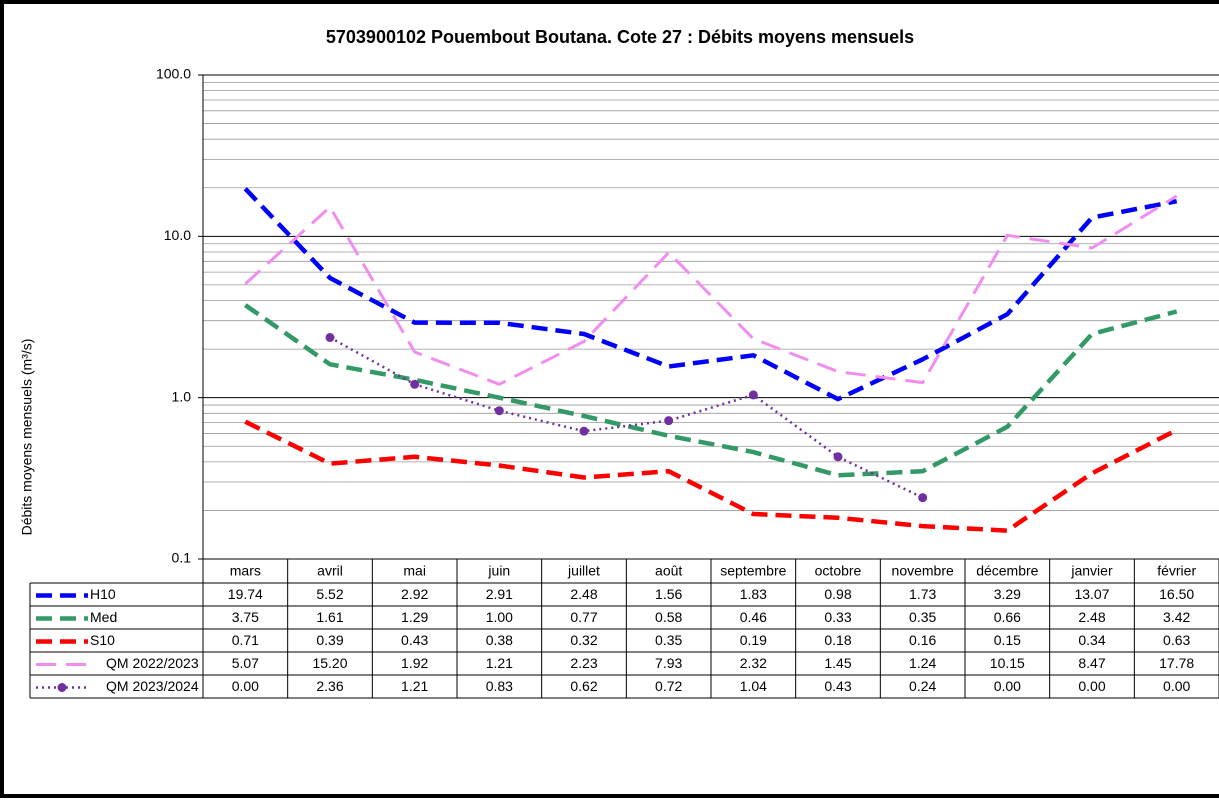 This screenshot has width=1219, height=800. Describe the element at coordinates (329, 686) in the screenshot. I see `table-value: 2.36` at that location.